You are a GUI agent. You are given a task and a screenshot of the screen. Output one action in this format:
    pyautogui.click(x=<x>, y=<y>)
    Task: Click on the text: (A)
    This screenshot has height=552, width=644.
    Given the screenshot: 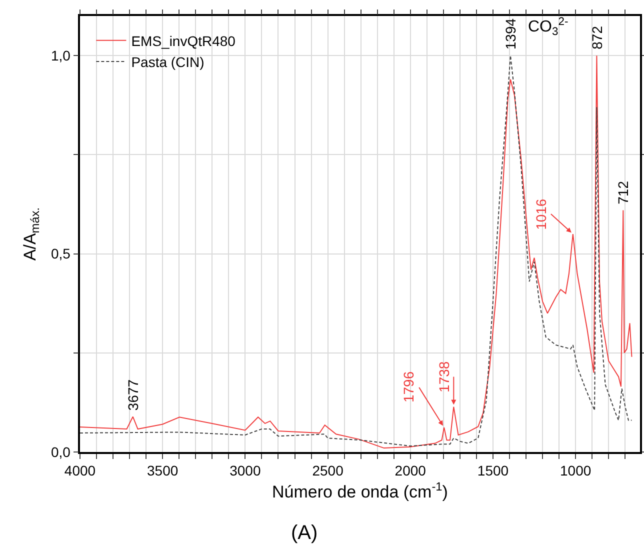 What is the action you would take?
    pyautogui.click(x=304, y=533)
    